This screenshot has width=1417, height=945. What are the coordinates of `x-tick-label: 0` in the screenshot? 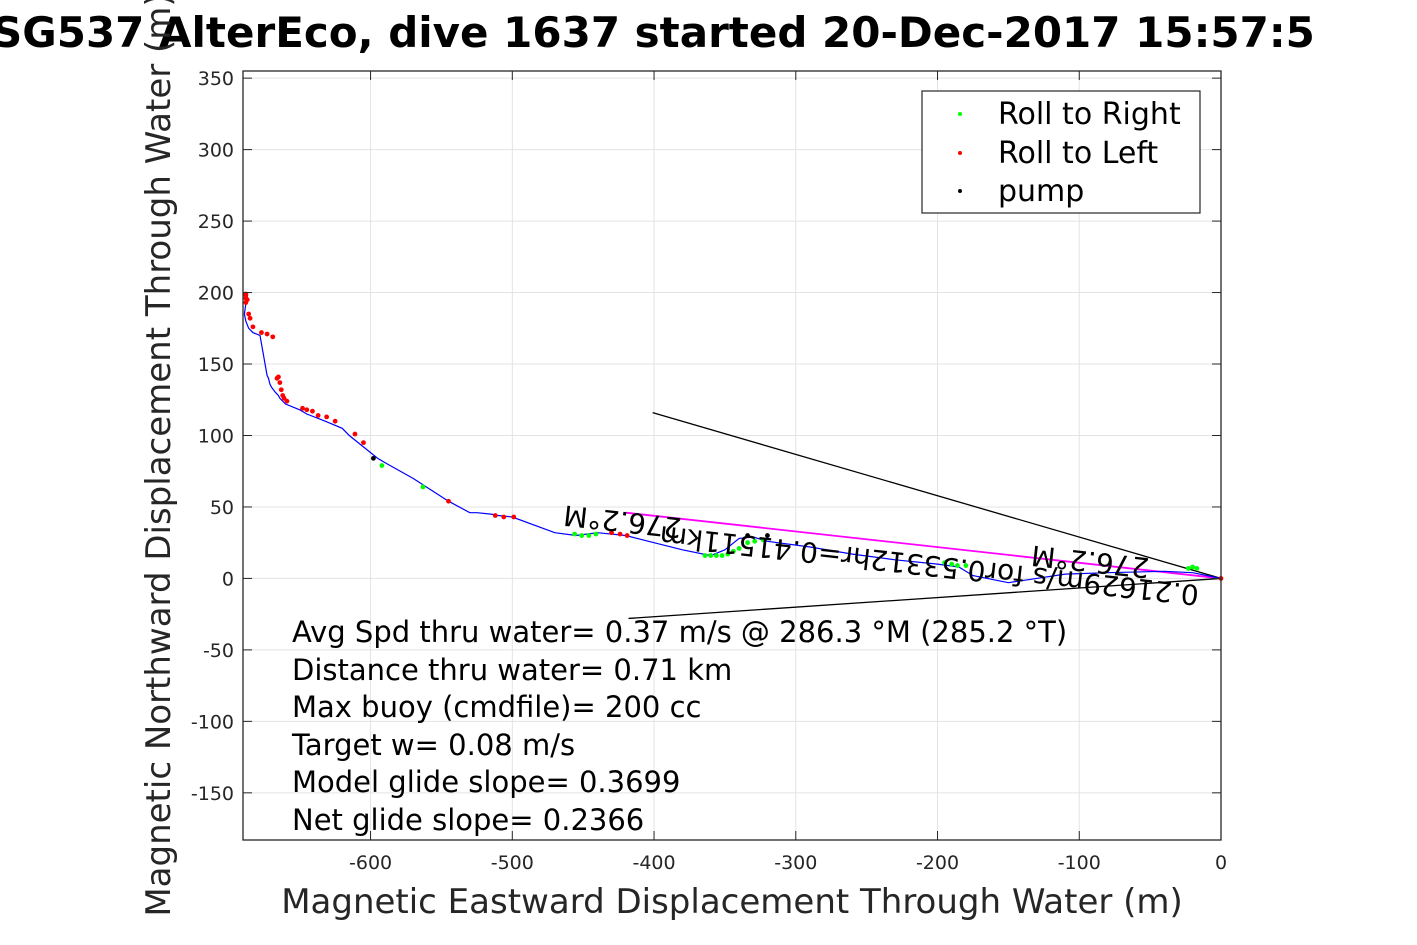 It's located at (1221, 863).